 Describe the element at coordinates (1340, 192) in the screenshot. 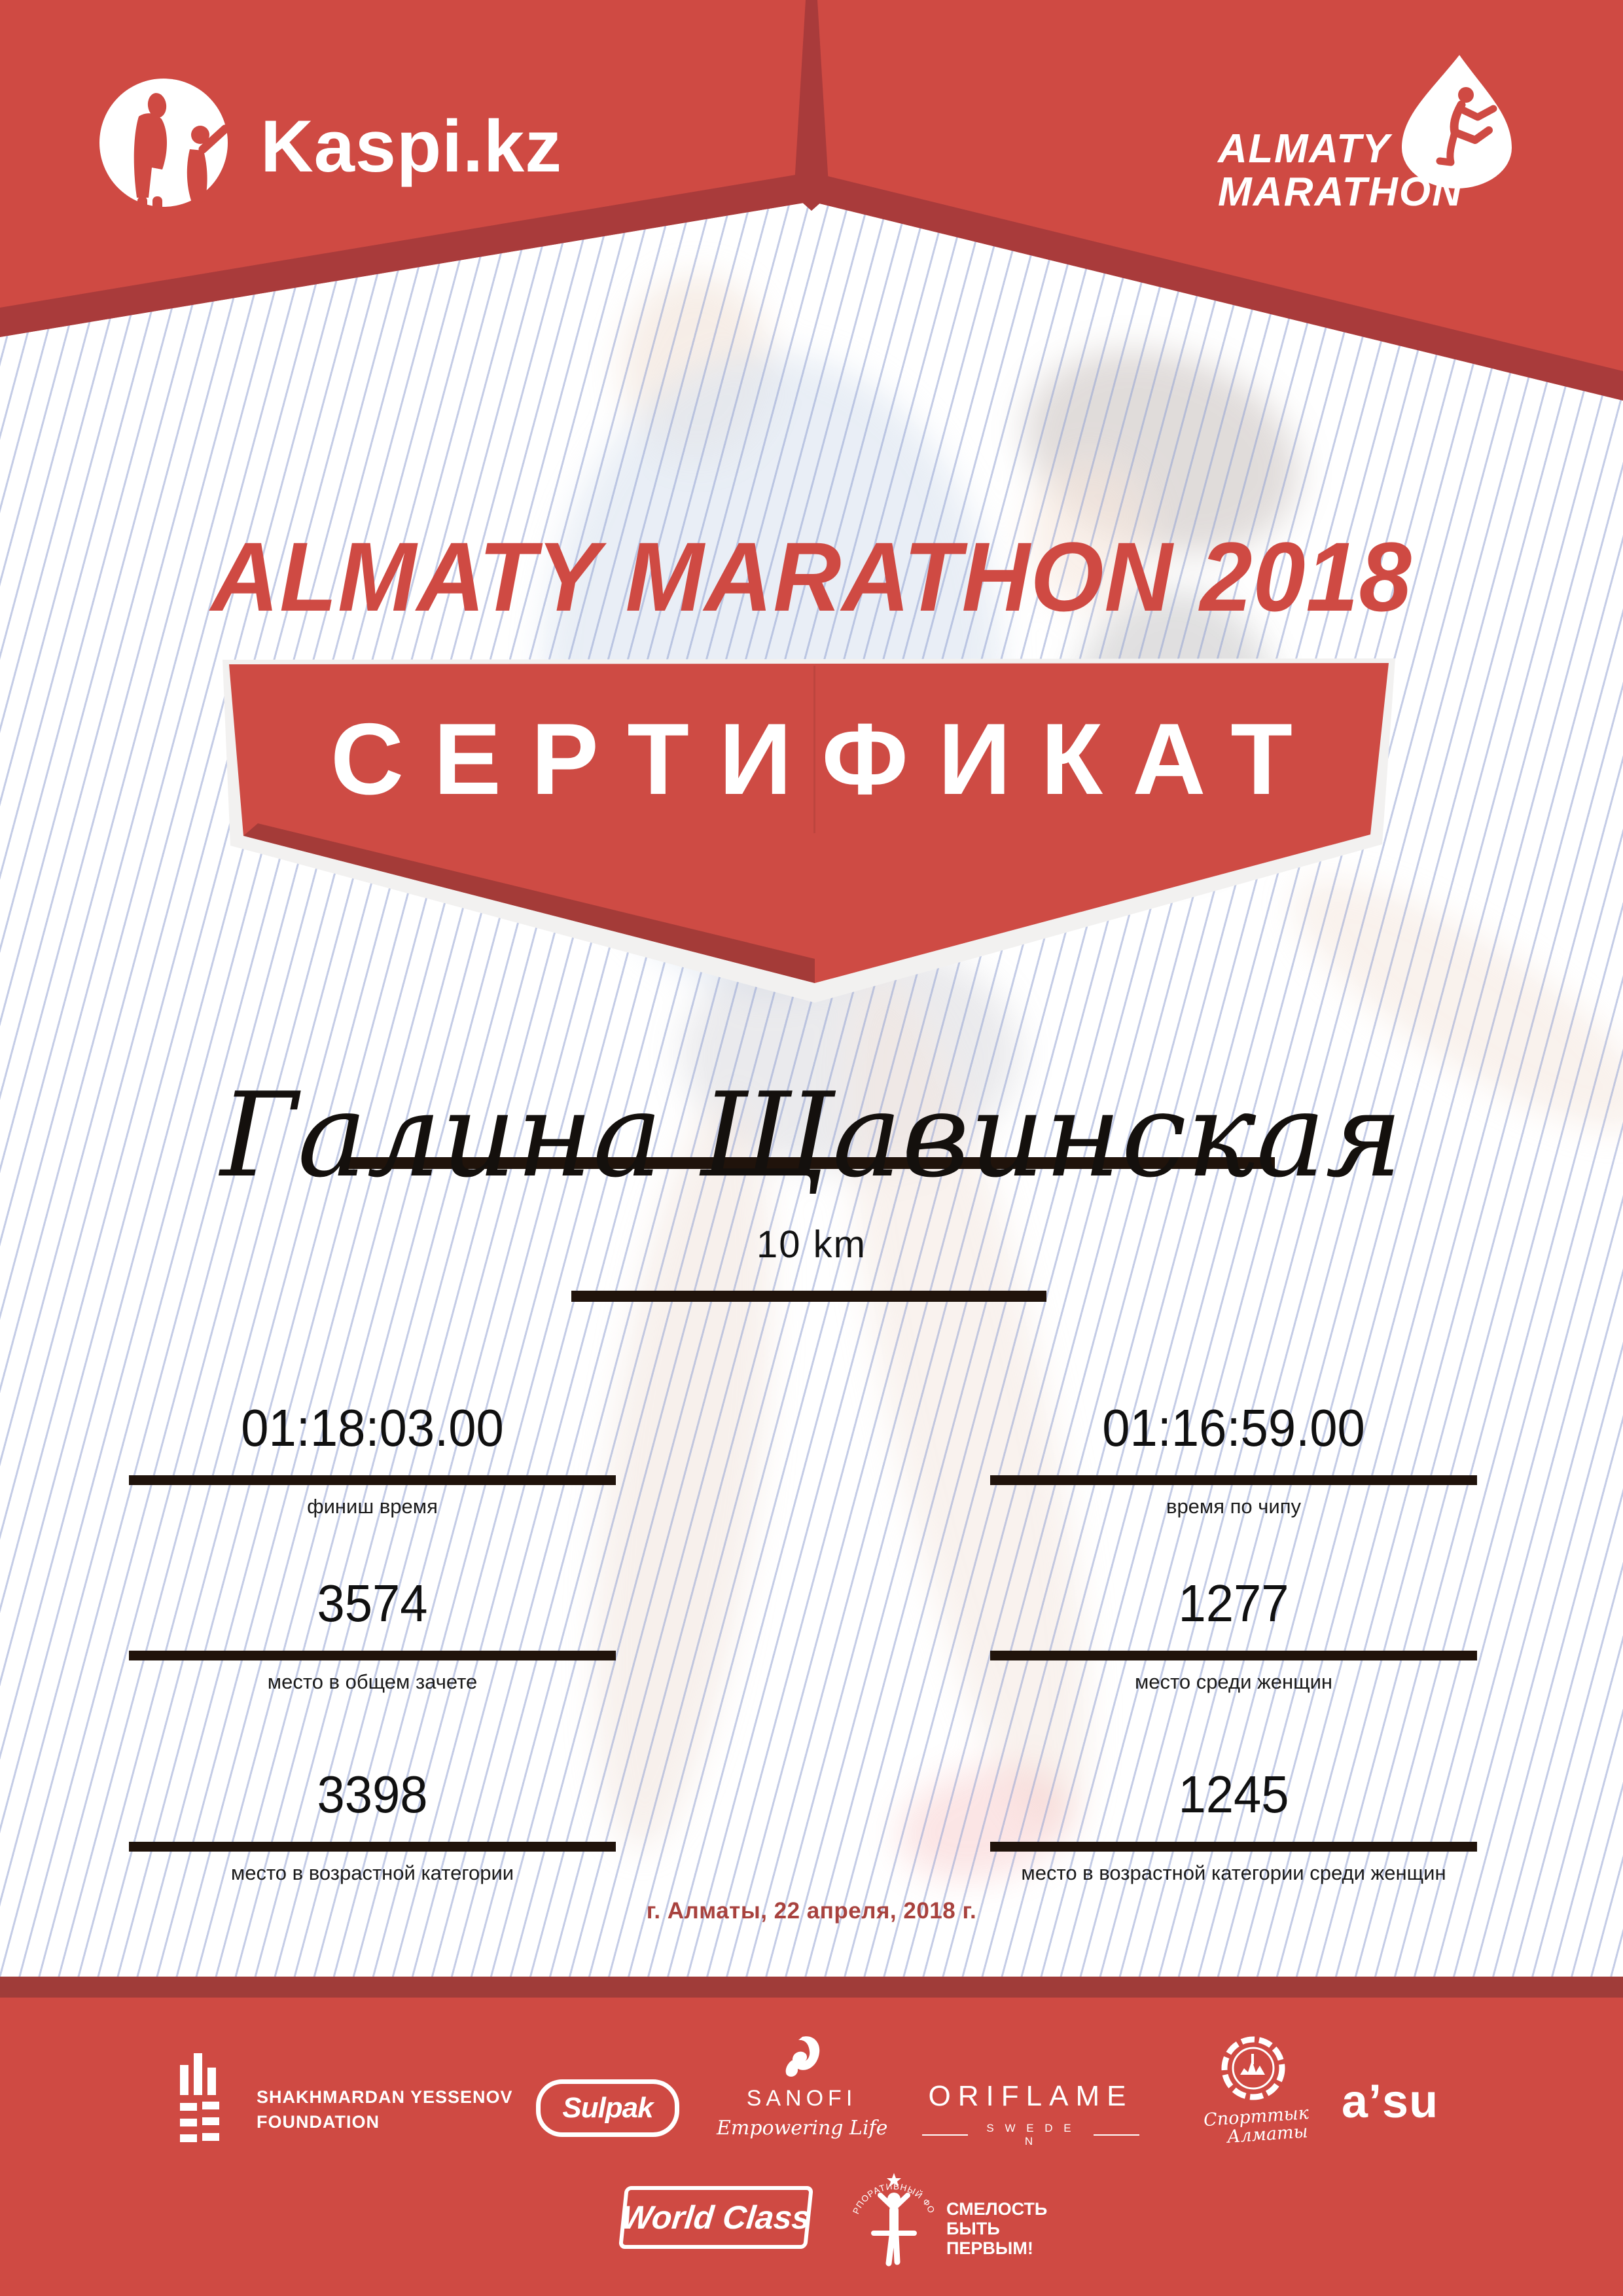

I see `marathon-logo-line2: MARATHON` at that location.